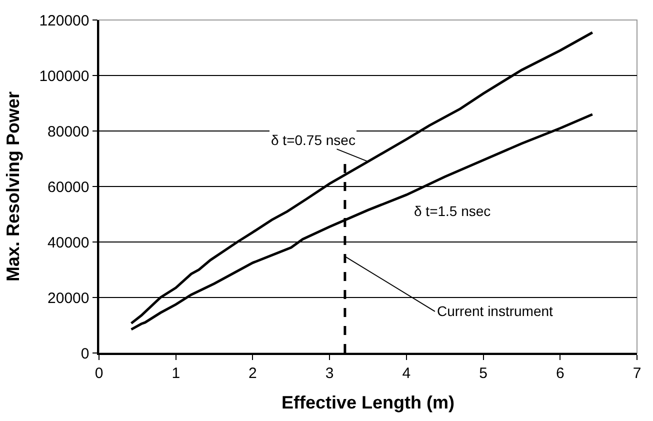 The height and width of the screenshot is (421, 653). I want to click on ref-line-label: Current instrument, so click(495, 311).